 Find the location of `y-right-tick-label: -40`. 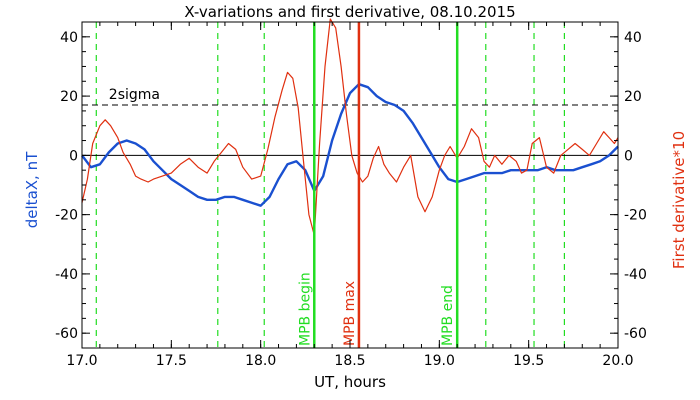

y-right-tick-label: -40 is located at coordinates (635, 275).